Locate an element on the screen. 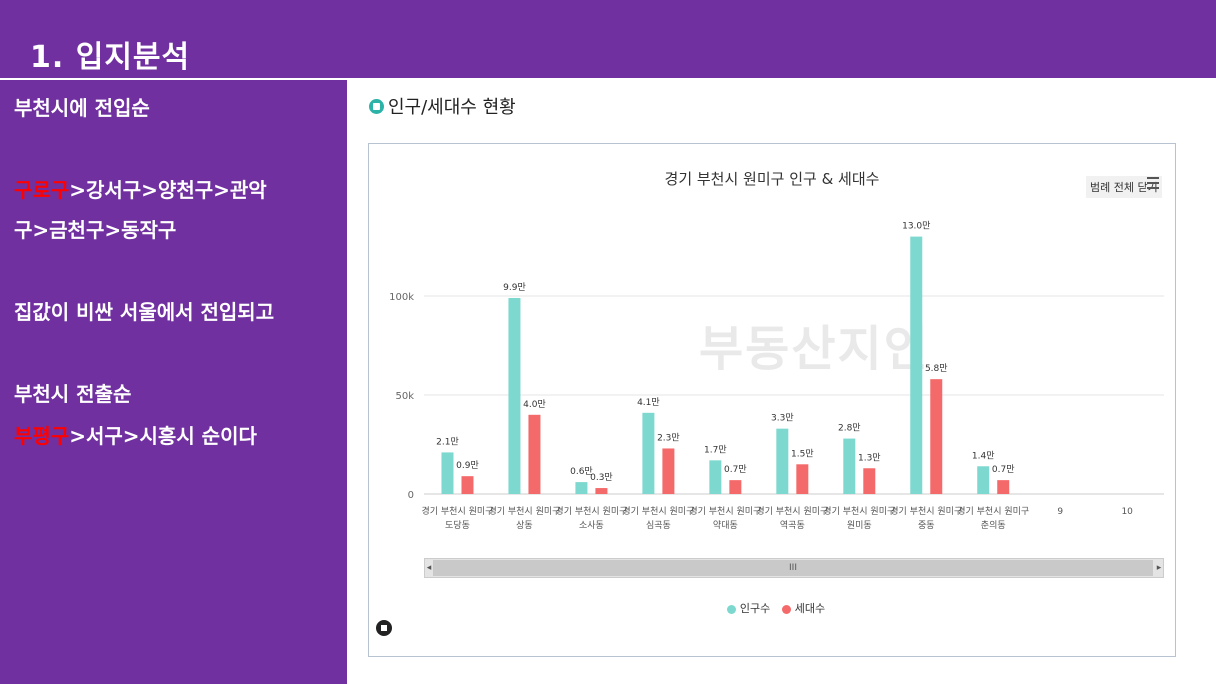  sidebar-line-move-in-order: 구로구>강서구>양천구>관악 is located at coordinates (140, 188).